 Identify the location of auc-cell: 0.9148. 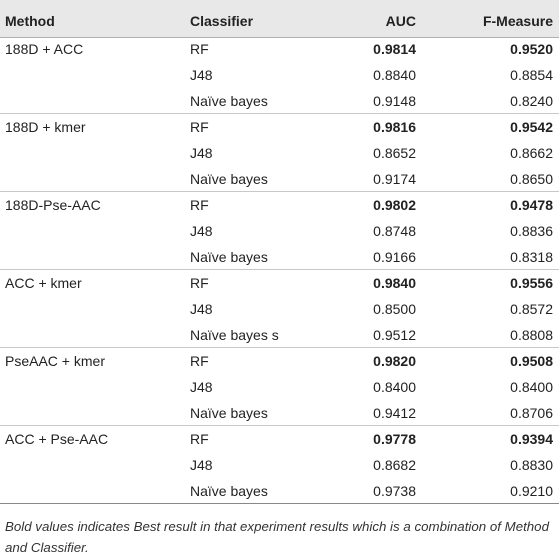
(394, 101).